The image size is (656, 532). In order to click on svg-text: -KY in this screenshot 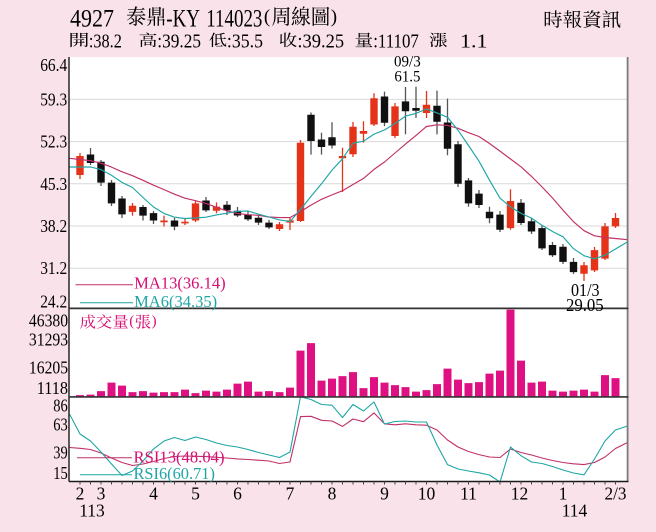, I will do `click(183, 18)`.